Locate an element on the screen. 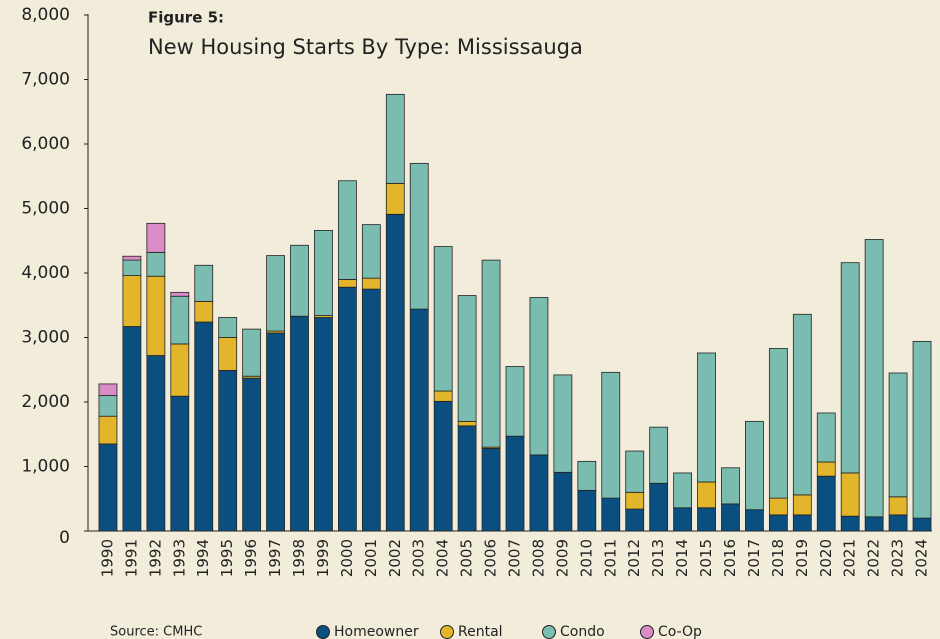 The image size is (940, 639). x-tick-label: 2013 is located at coordinates (658, 558).